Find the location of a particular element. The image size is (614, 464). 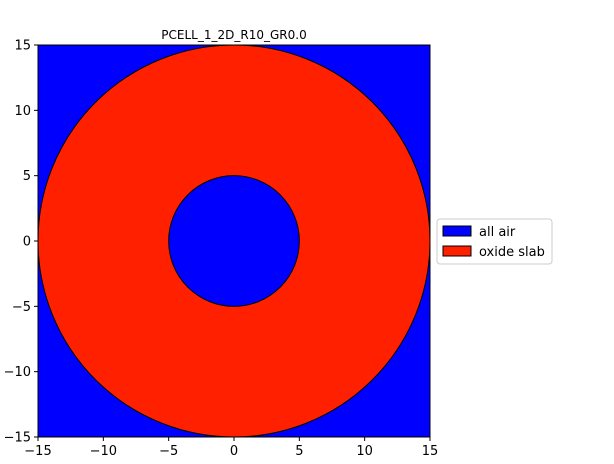

x-tick-label: −5 is located at coordinates (168, 451).